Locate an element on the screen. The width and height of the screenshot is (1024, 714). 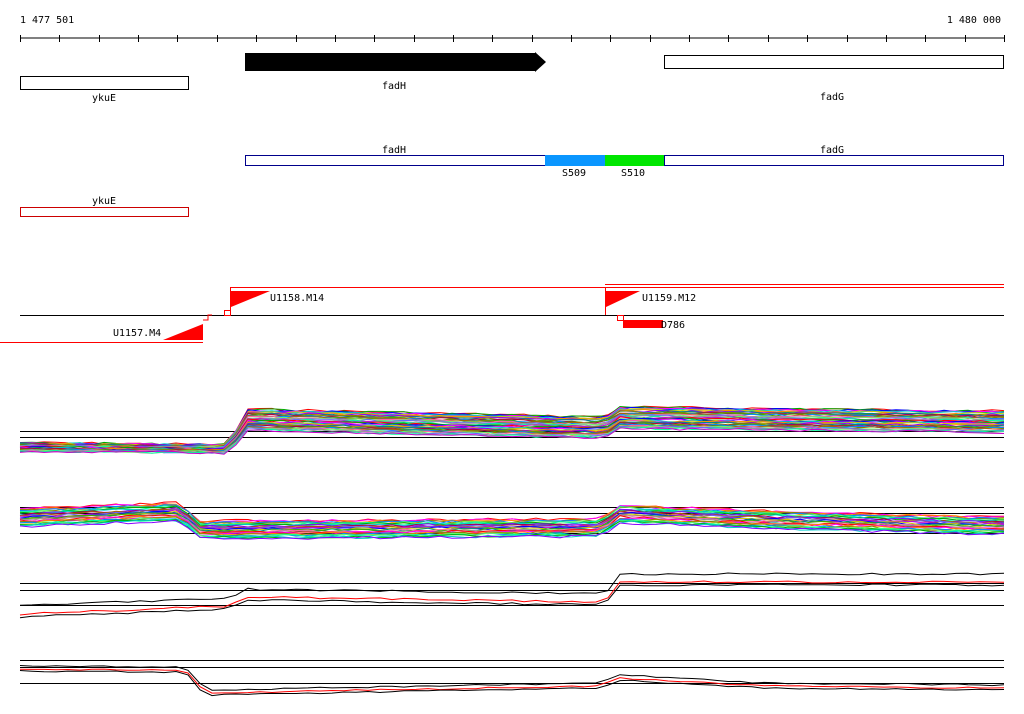
transcription-unit-track: U1157.M4 U1158.M14 U1159.M12 D786 is located at coordinates (502, 313).